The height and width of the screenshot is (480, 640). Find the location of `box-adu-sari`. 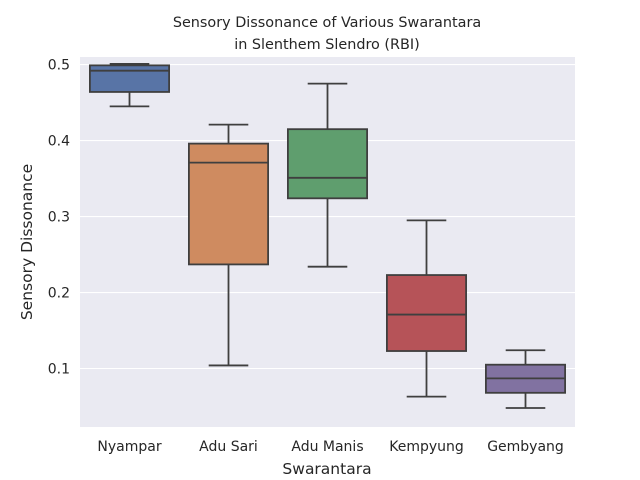

box-adu-sari is located at coordinates (228, 245).